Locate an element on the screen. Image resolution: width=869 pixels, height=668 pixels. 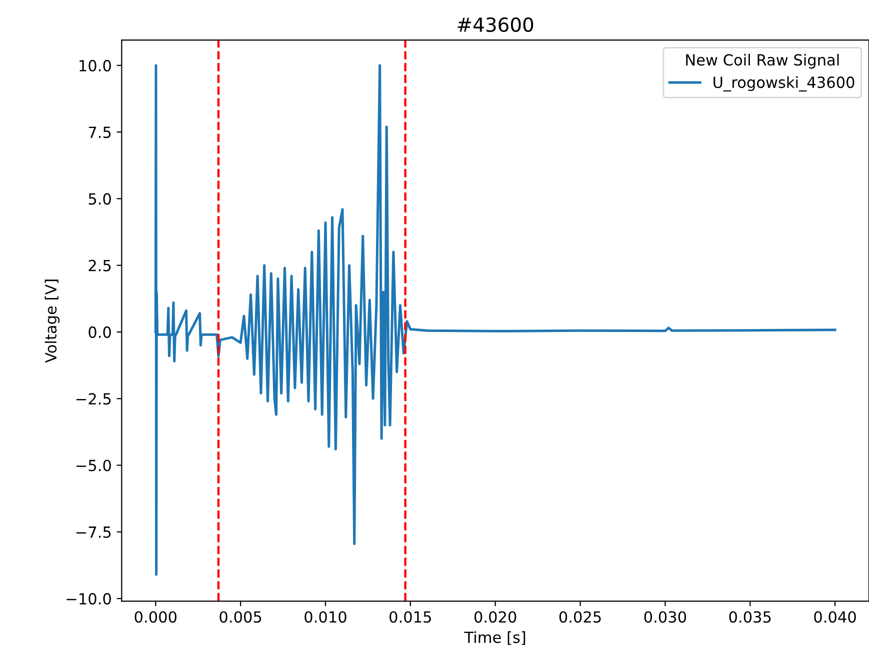
y-tick-label: 7.5 is located at coordinates (99, 132).